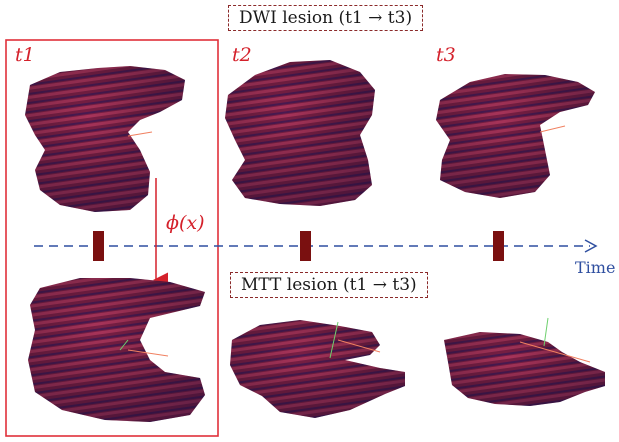  Describe the element at coordinates (300, 133) in the screenshot. I see `dwi-lesion-t2` at that location.